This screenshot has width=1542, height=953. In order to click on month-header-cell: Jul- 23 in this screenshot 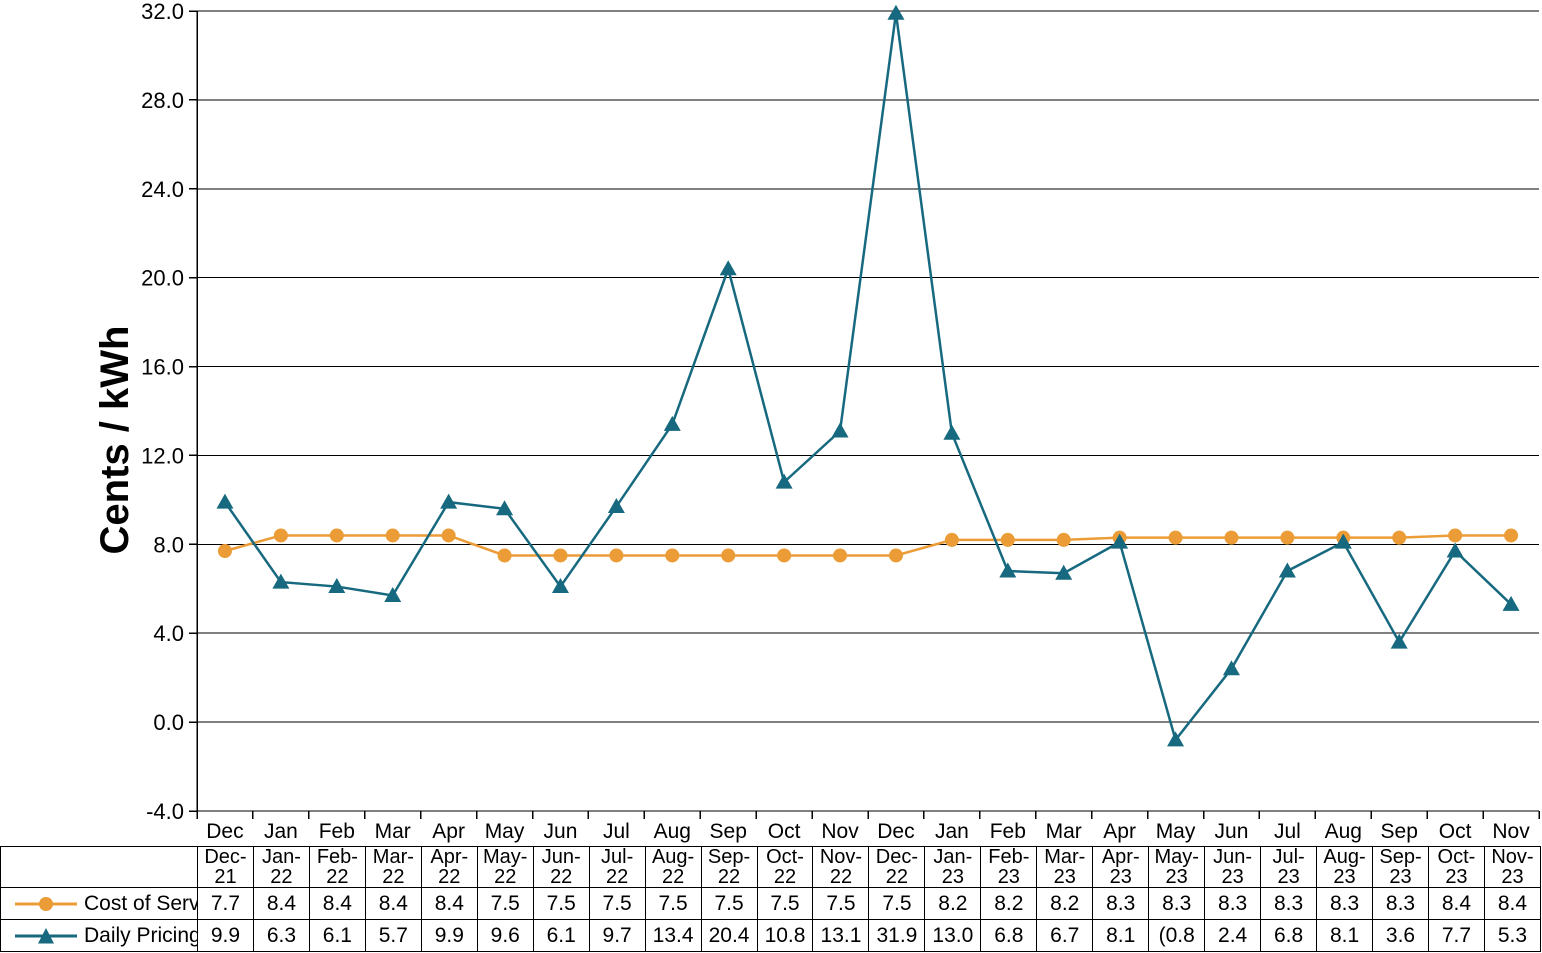, I will do `click(1289, 867)`.